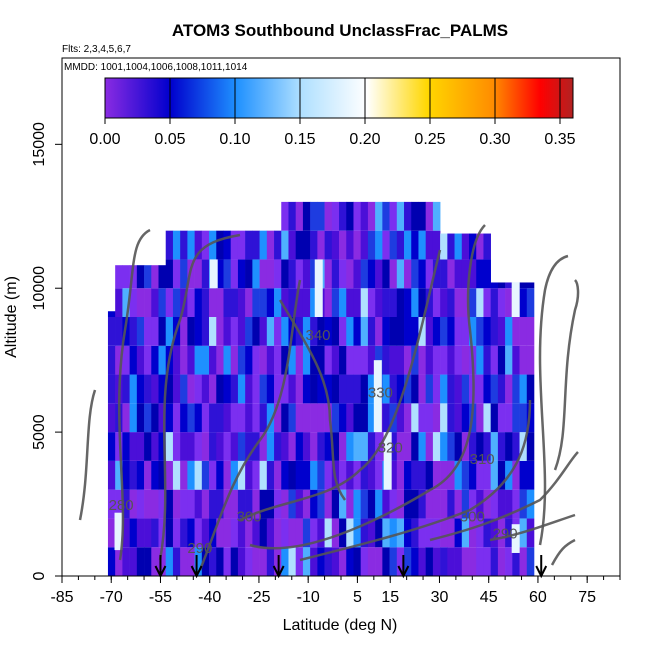  Describe the element at coordinates (505, 534) in the screenshot. I see `contour-label: 290` at that location.